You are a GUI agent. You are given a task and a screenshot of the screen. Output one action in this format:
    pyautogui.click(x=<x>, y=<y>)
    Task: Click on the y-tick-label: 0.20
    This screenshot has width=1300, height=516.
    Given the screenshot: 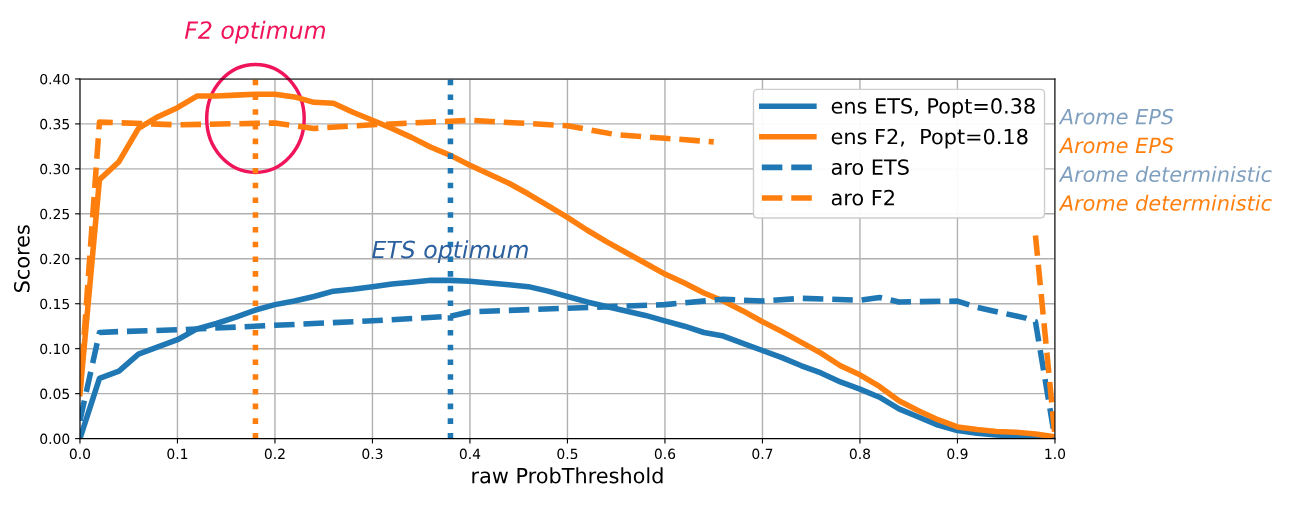 What is the action you would take?
    pyautogui.click(x=55, y=259)
    